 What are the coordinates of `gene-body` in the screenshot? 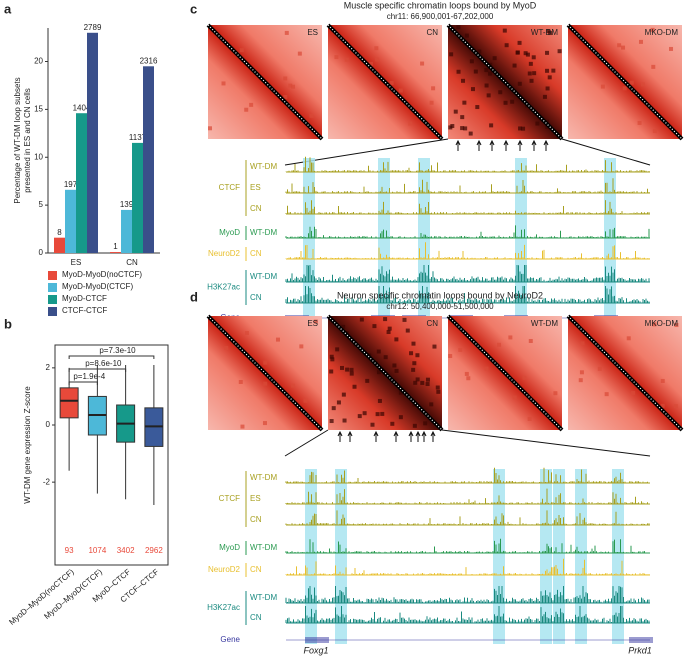 It's located at (317, 640).